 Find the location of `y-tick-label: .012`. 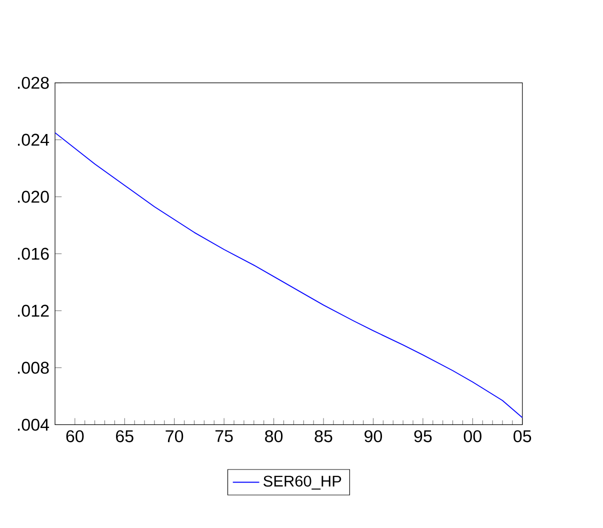

y-tick-label: .012 is located at coordinates (33, 310).